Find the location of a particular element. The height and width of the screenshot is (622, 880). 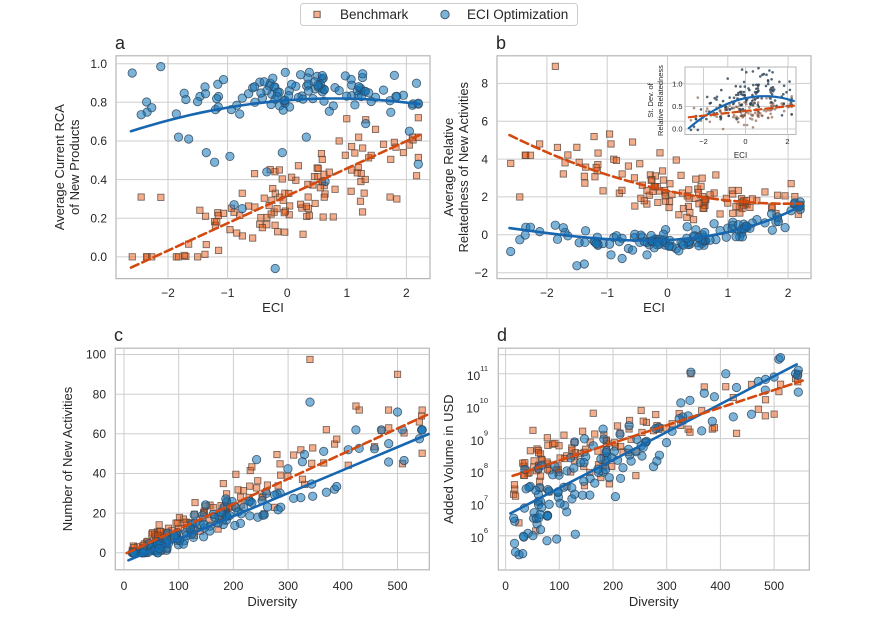

svg-text: Relative Relatedness is located at coordinates (660, 100).